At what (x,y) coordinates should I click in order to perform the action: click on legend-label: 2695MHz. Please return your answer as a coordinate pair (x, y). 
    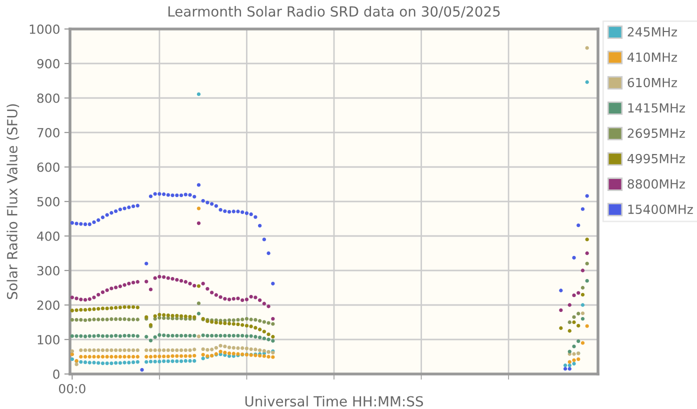
    Looking at the image, I should click on (656, 133).